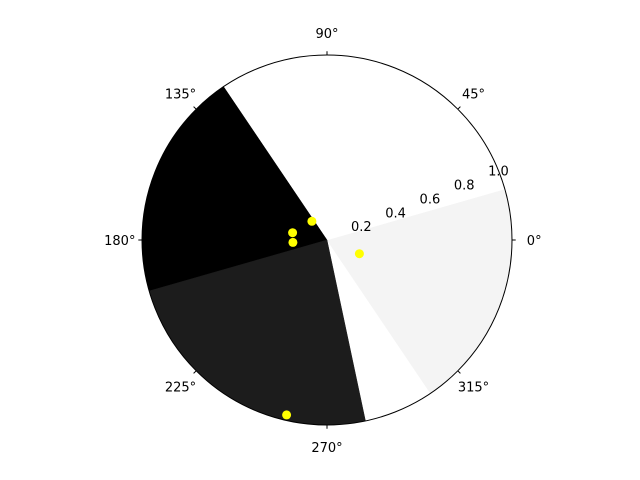  I want to click on r-tick-label: 0.8, so click(464, 186).